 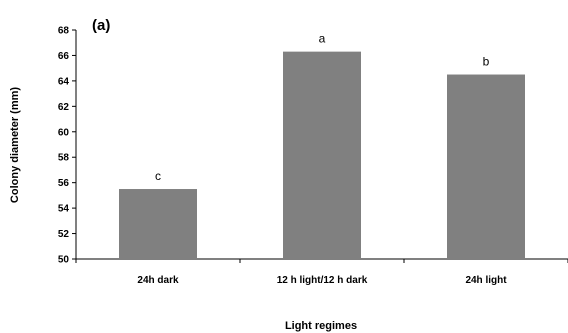 What do you see at coordinates (64, 107) in the screenshot?
I see `y-tick-label: 62` at bounding box center [64, 107].